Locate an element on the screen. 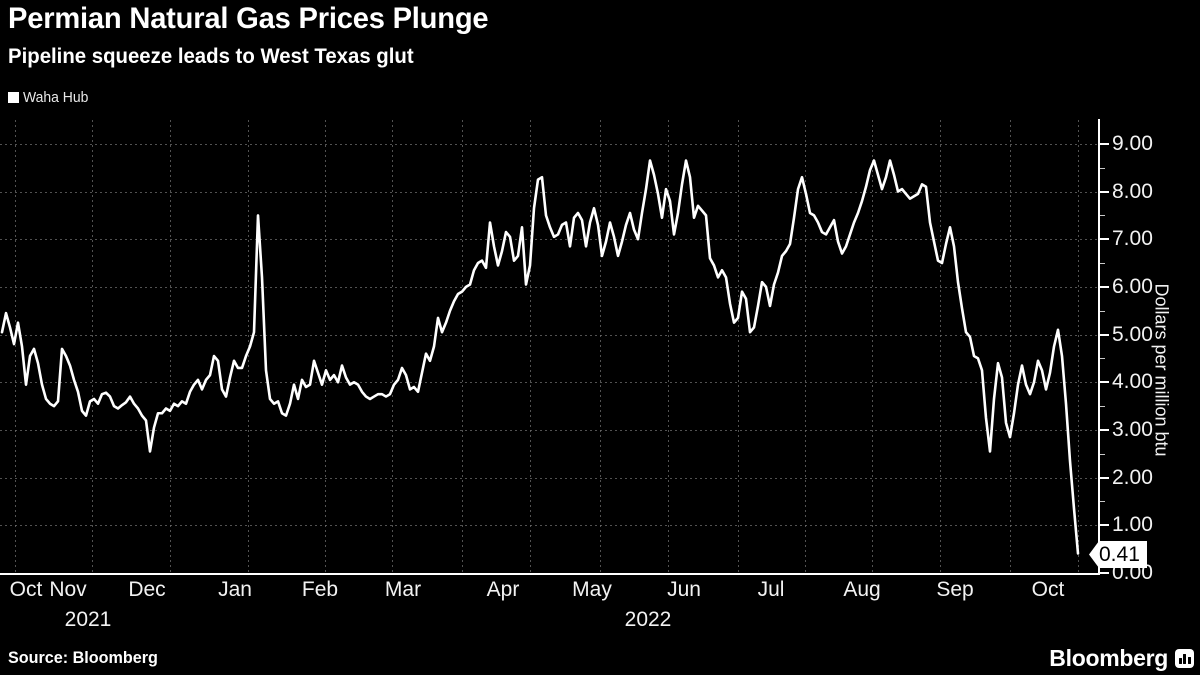 The width and height of the screenshot is (1200, 675). source-note: Source: Bloomberg is located at coordinates (83, 657).